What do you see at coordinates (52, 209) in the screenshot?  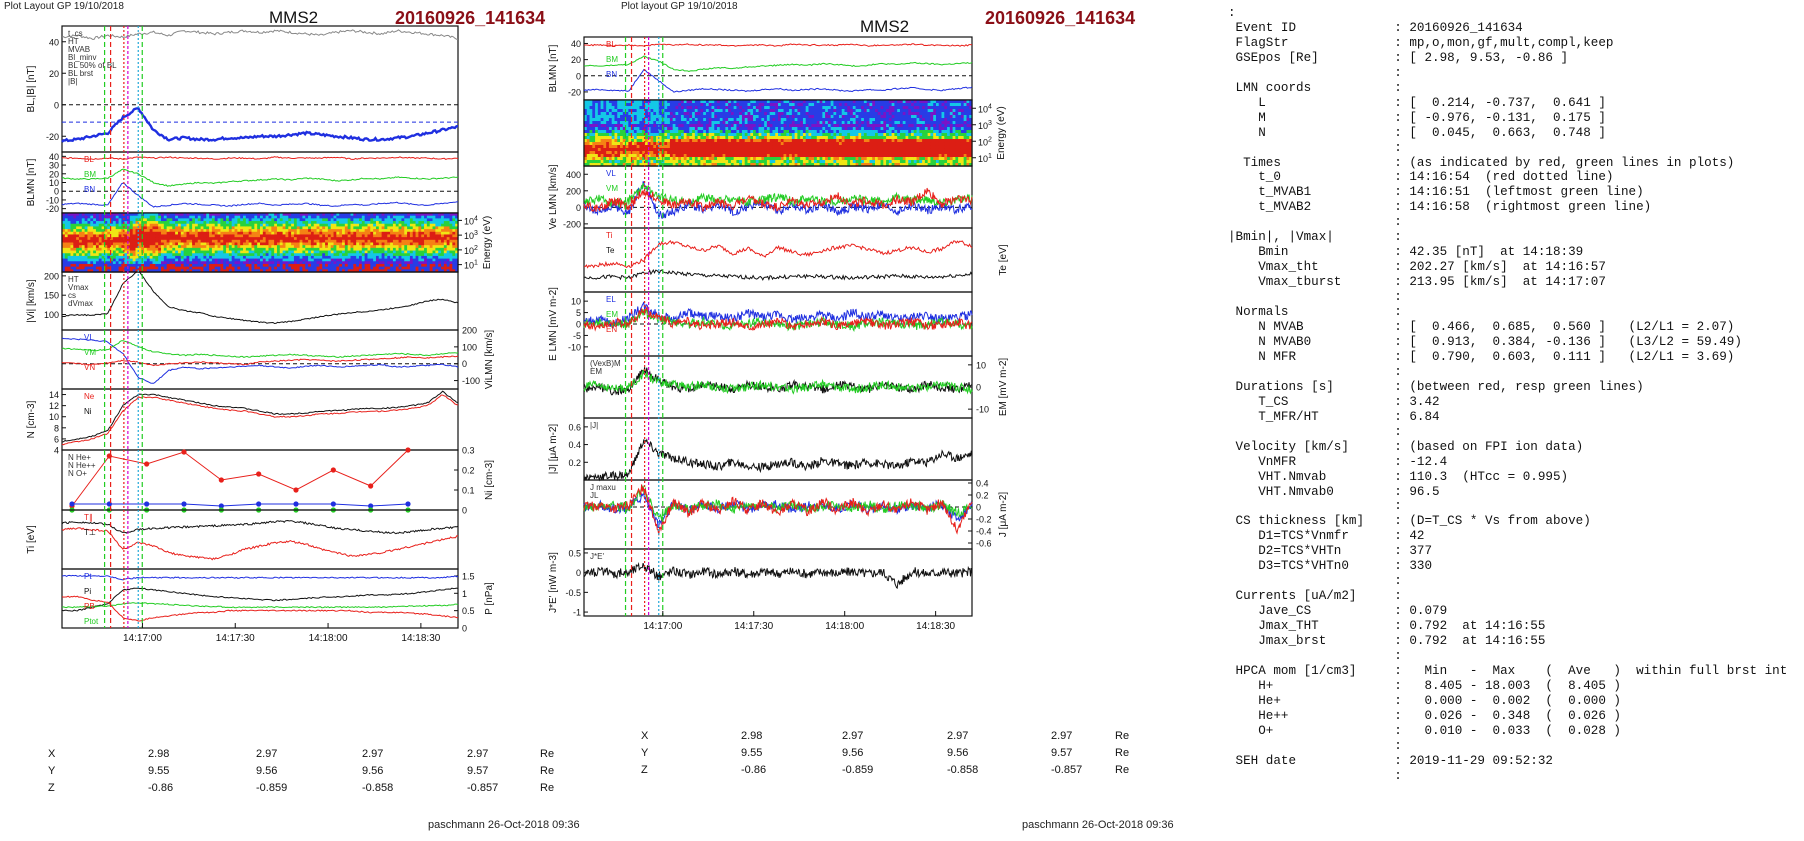 I see `y-tick-label: -20` at bounding box center [52, 209].